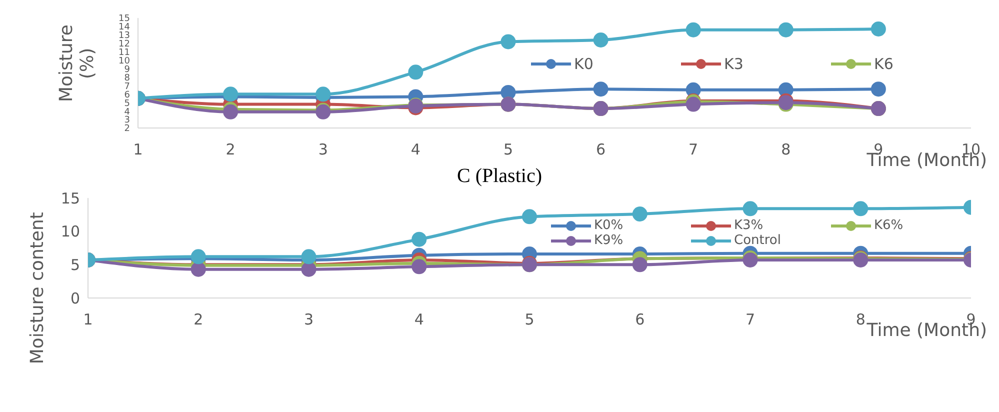  I want to click on y-tick-label: 9, so click(127, 69).